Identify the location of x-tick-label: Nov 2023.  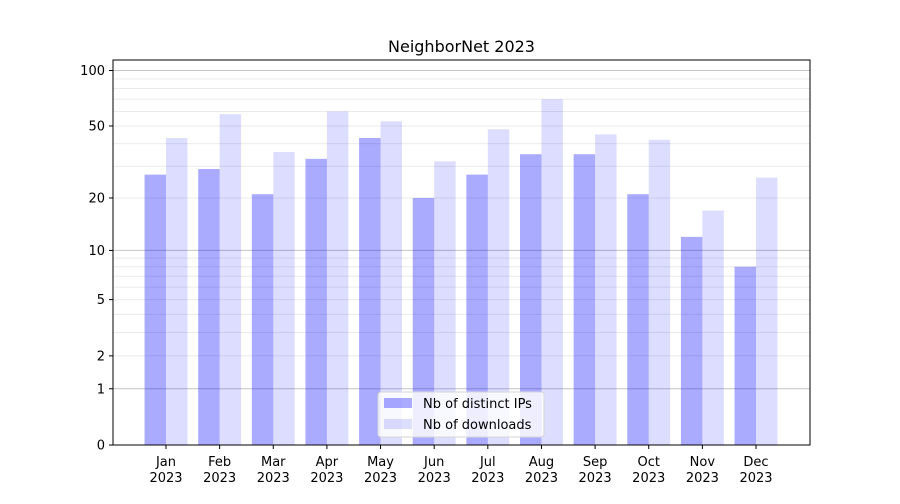
(702, 470).